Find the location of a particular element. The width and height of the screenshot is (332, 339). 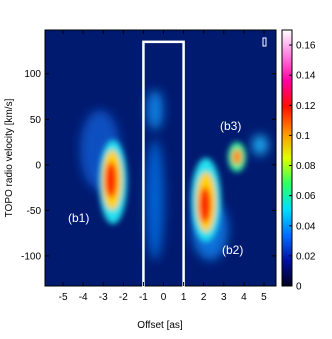

x-tick-label: 1 is located at coordinates (184, 297).